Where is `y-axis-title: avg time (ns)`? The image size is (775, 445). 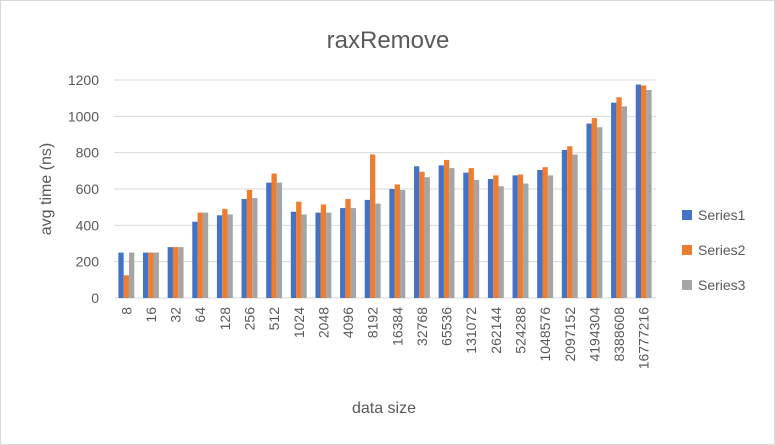
y-axis-title: avg time (ns) is located at coordinates (46, 189).